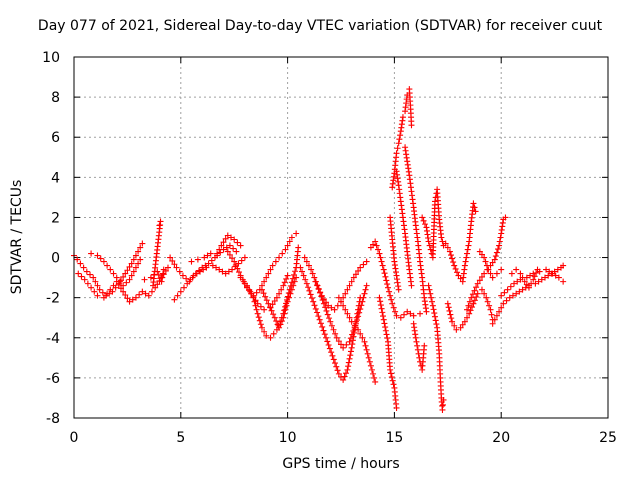 The width and height of the screenshot is (640, 480). What do you see at coordinates (74, 438) in the screenshot?
I see `x-tick-label: 0` at bounding box center [74, 438].